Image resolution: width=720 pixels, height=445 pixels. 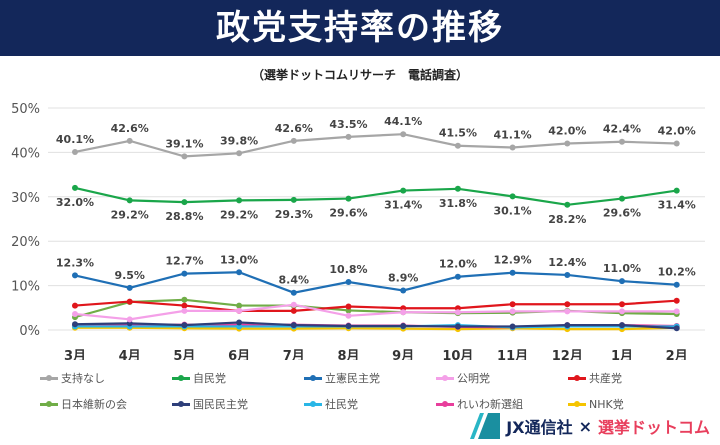 I want to click on data-label: 29.2%, so click(x=239, y=214).